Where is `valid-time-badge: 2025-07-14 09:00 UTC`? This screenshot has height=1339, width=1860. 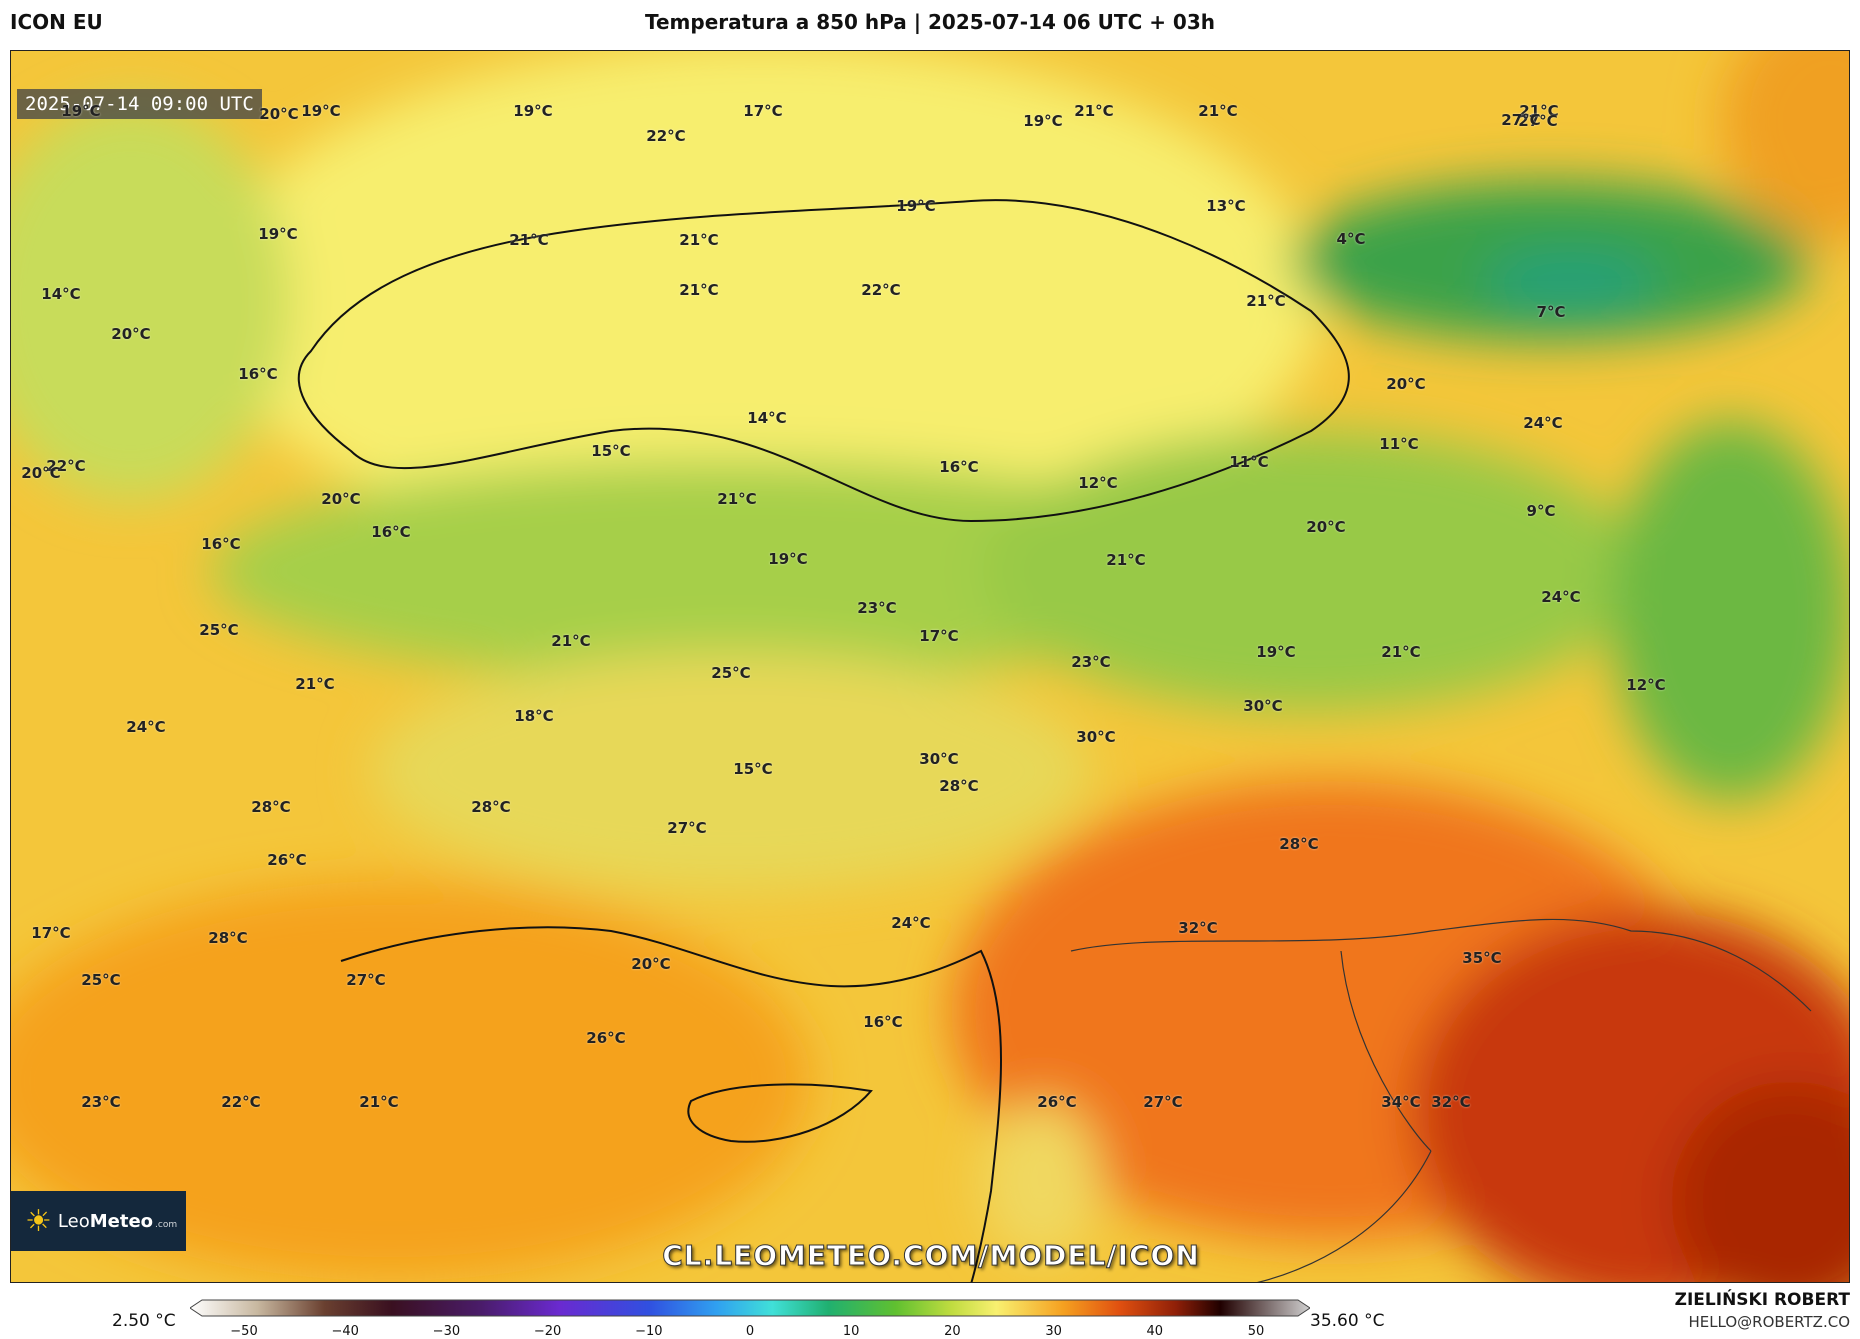 valid-time-badge: 2025-07-14 09:00 UTC is located at coordinates (139, 104).